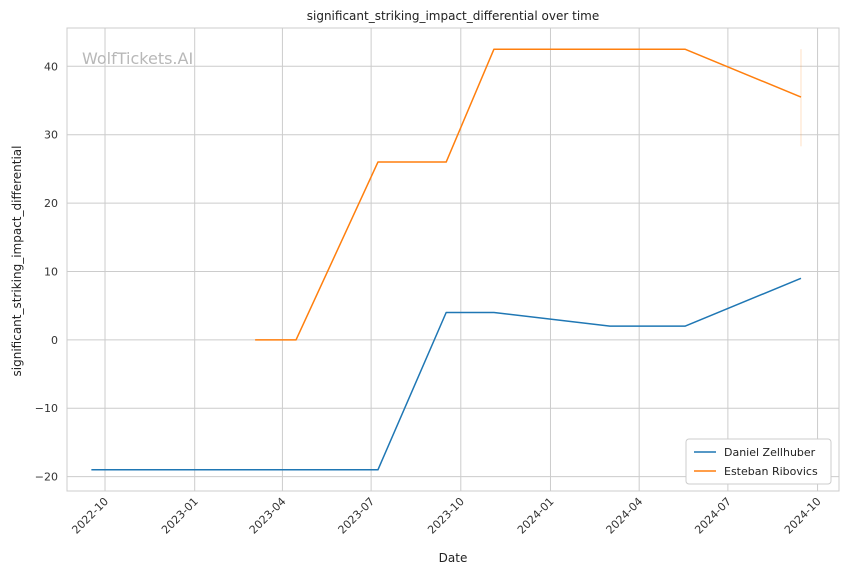 The height and width of the screenshot is (575, 855). I want to click on y-tick-label: 0, so click(54, 340).